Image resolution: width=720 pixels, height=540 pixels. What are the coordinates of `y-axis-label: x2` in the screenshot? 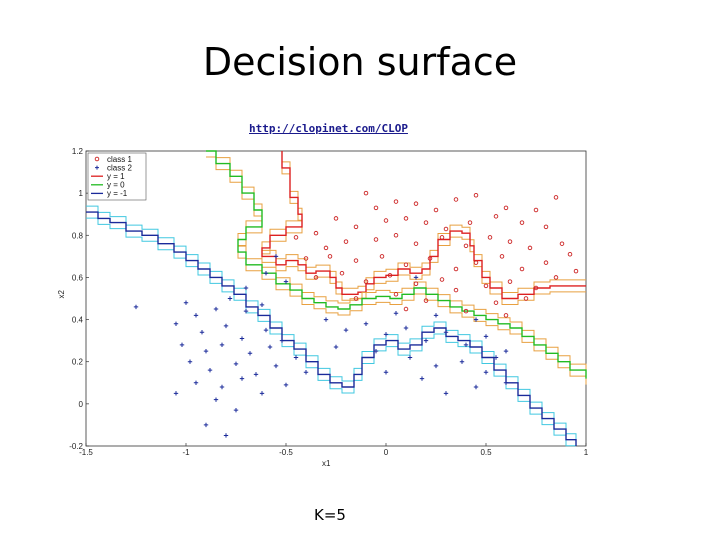 It's located at (61, 294).